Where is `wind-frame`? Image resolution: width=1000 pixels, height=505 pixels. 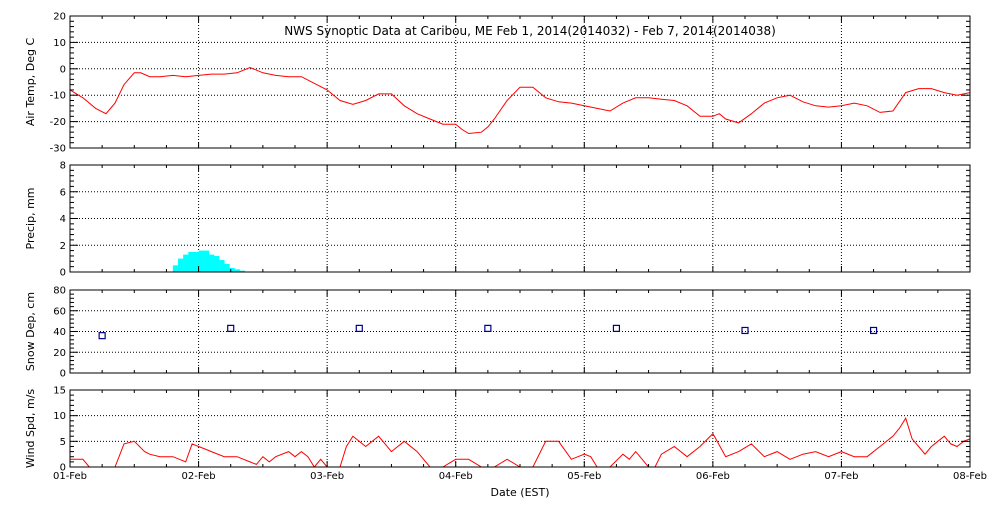
wind-frame is located at coordinates (520, 428).